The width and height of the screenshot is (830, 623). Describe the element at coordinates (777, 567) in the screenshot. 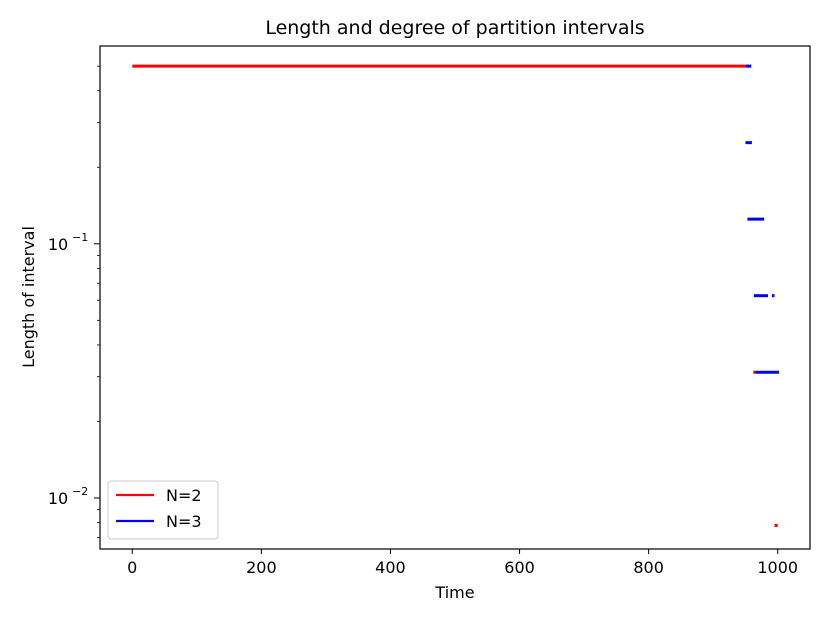

I see `x-tick-label: 1000` at that location.